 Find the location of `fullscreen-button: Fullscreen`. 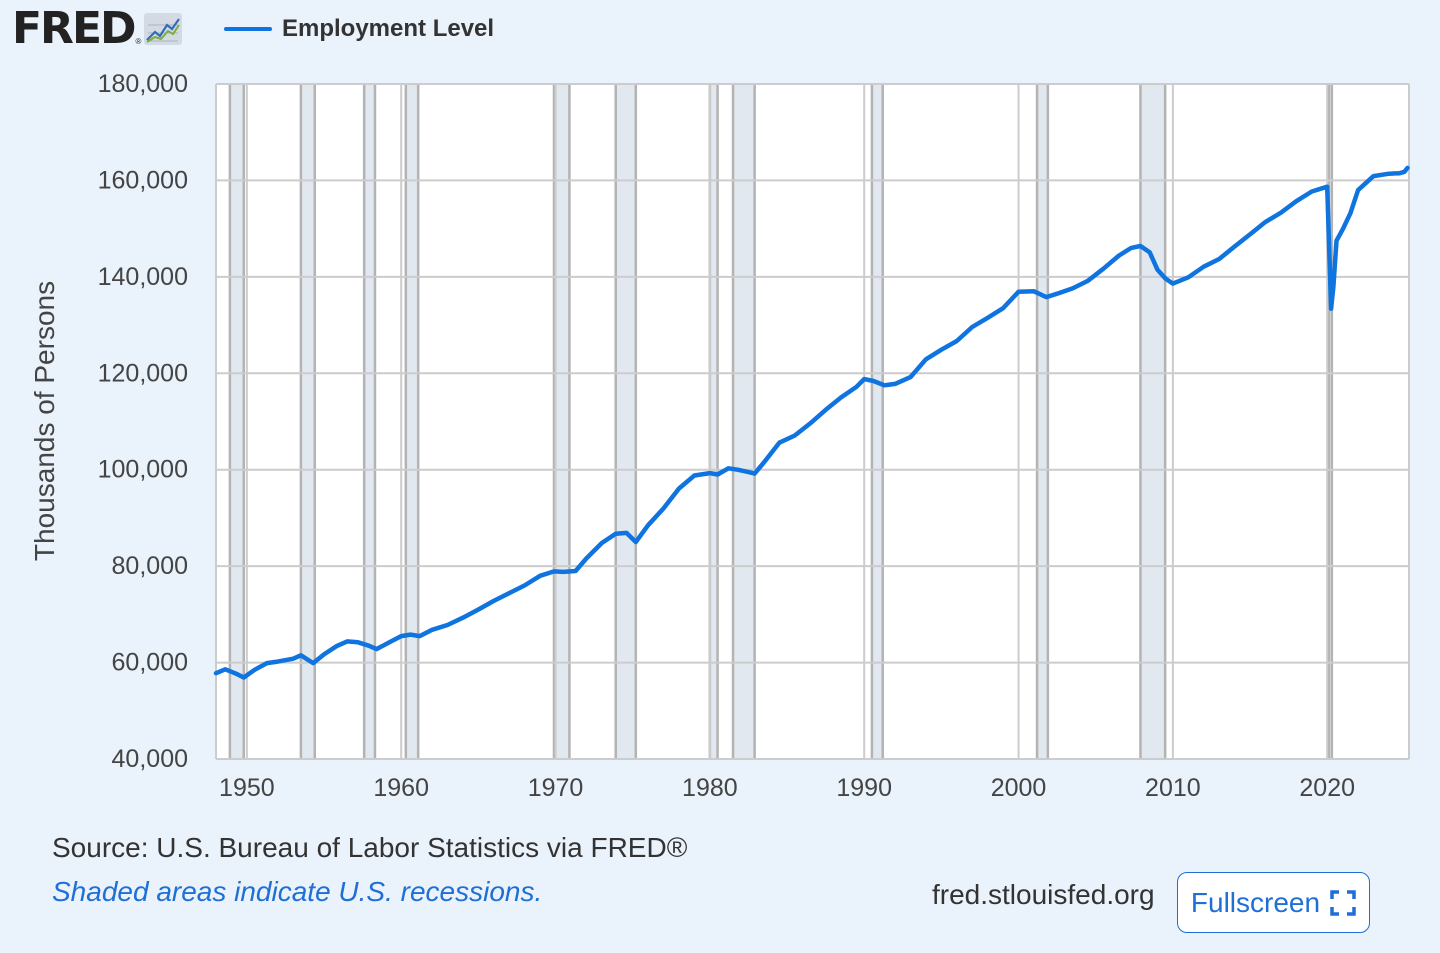

fullscreen-button: Fullscreen is located at coordinates (1273, 902).